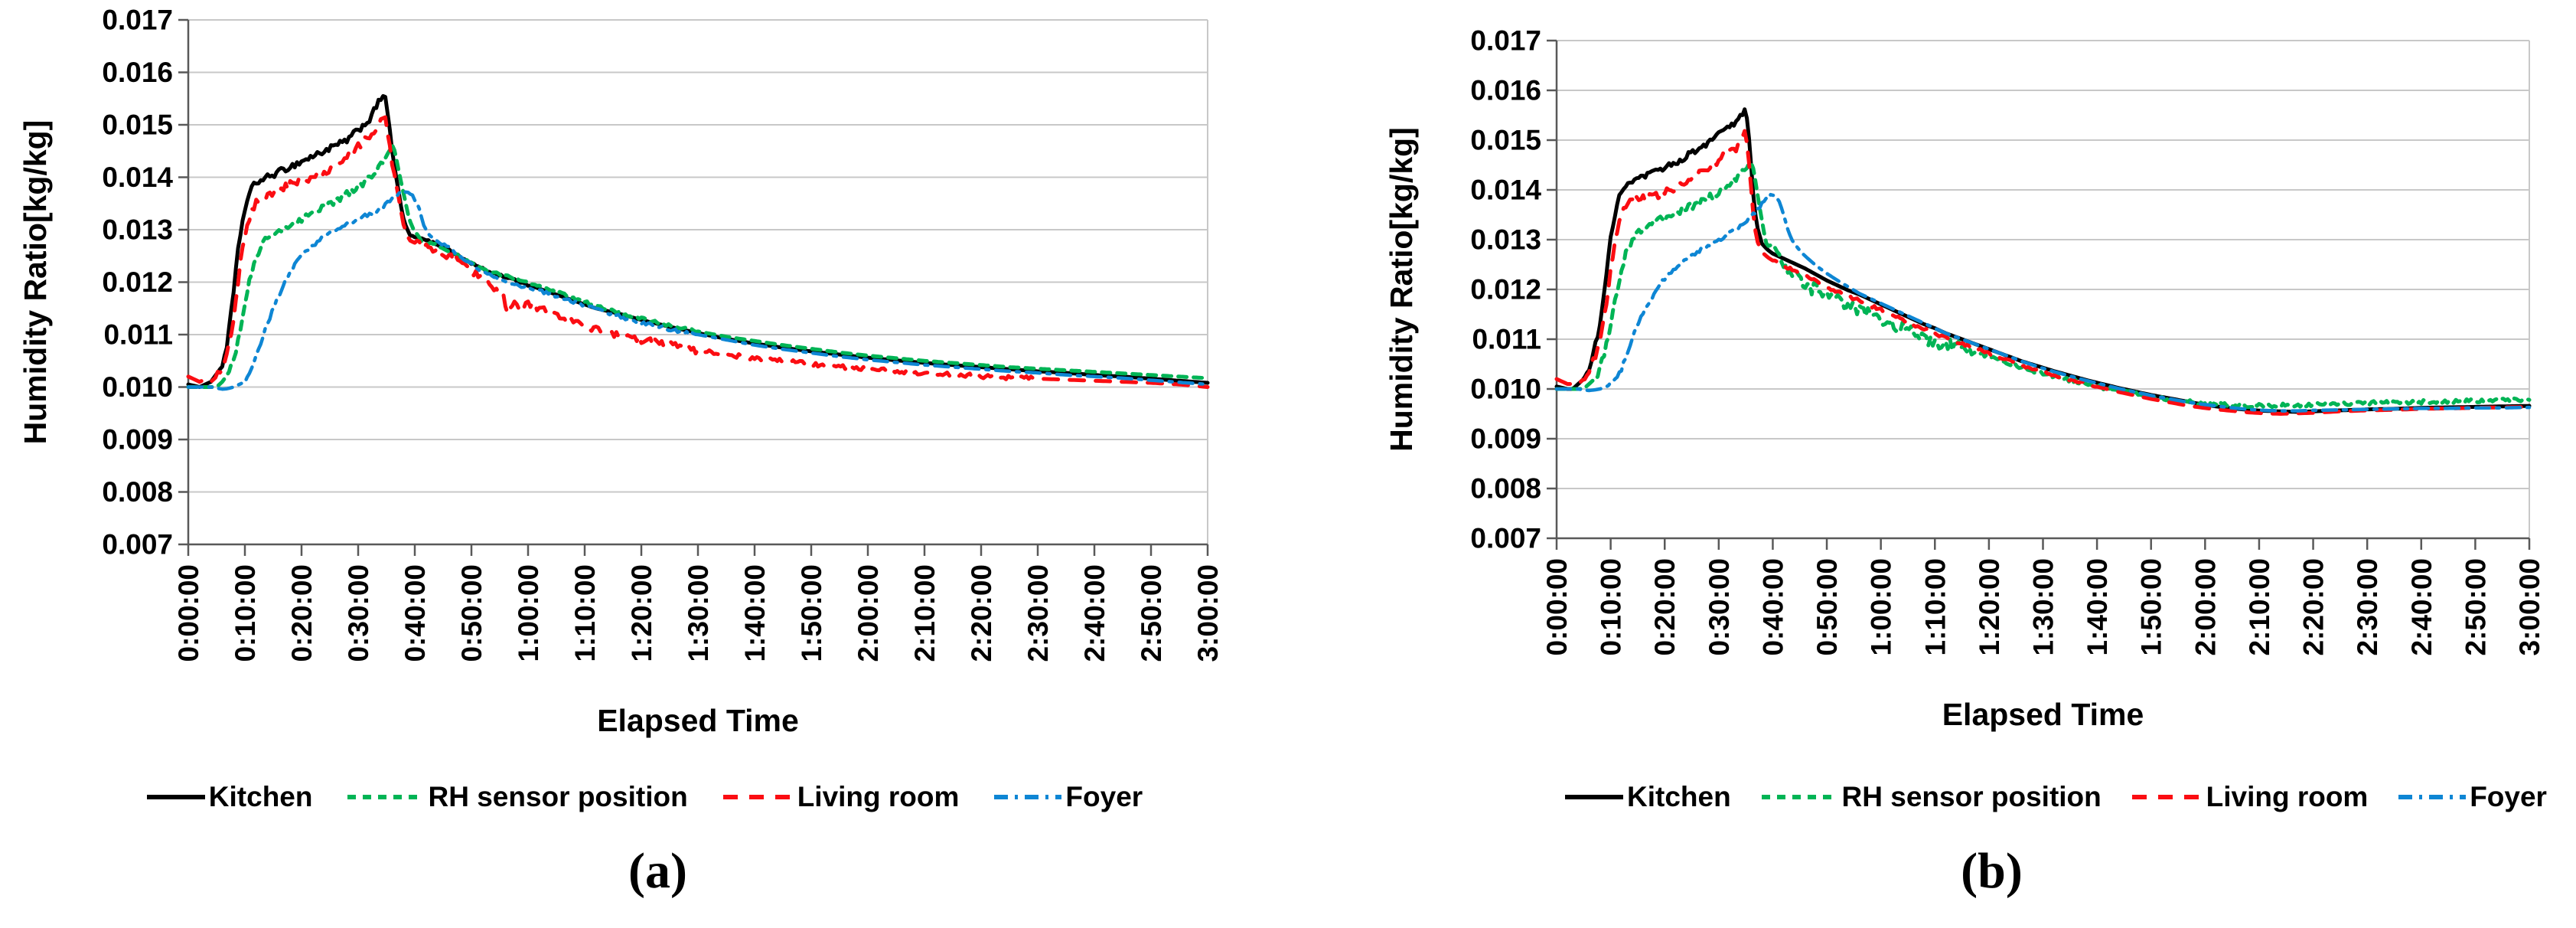 This screenshot has height=928, width=2576. Describe the element at coordinates (1992, 871) in the screenshot. I see `caption-b: (b)` at that location.